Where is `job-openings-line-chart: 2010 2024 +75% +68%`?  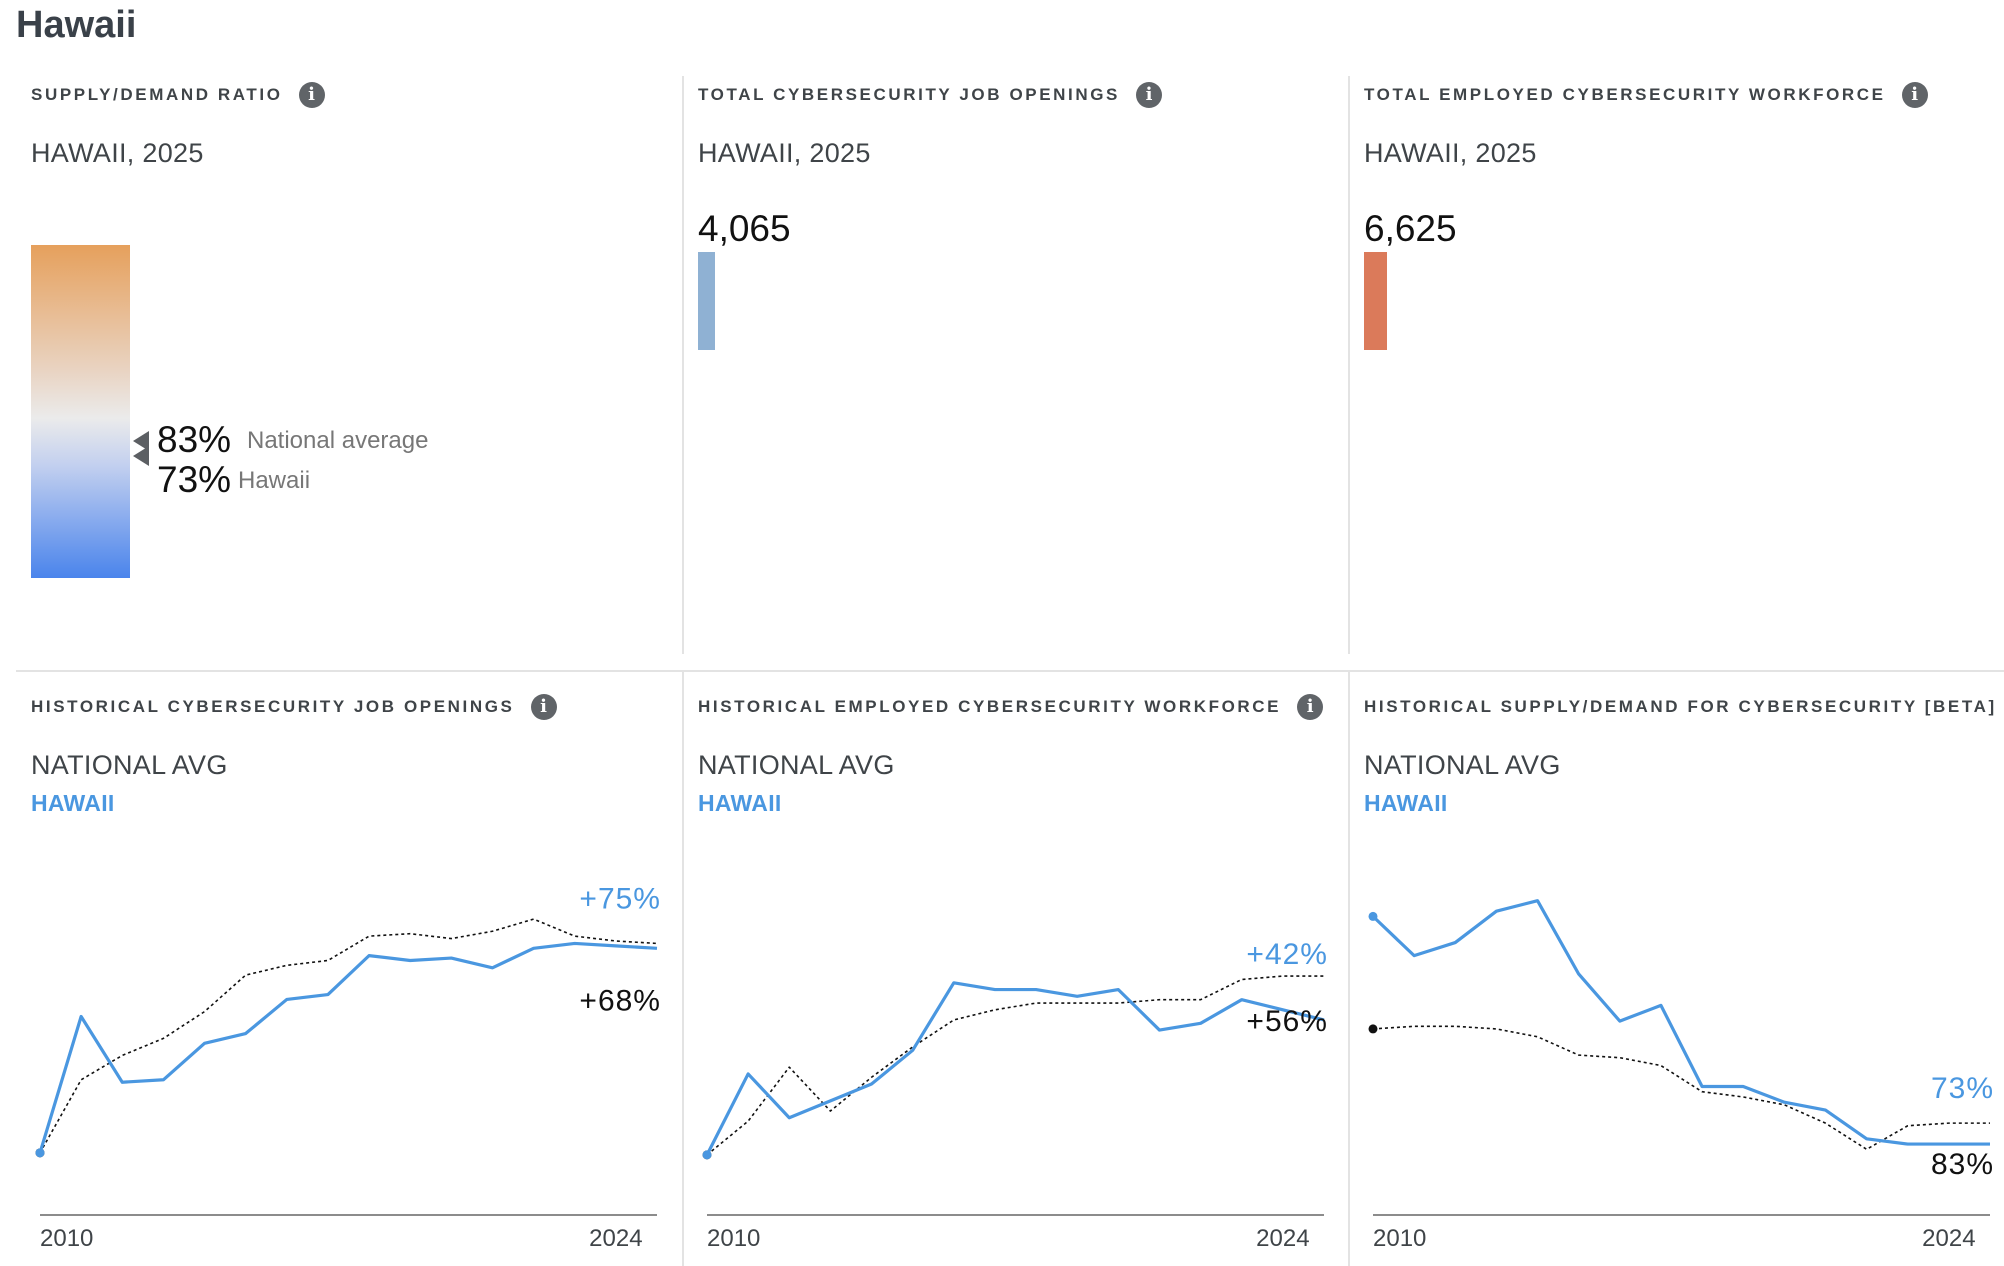
job-openings-line-chart: 2010 2024 +75% +68% is located at coordinates (348, 1067).